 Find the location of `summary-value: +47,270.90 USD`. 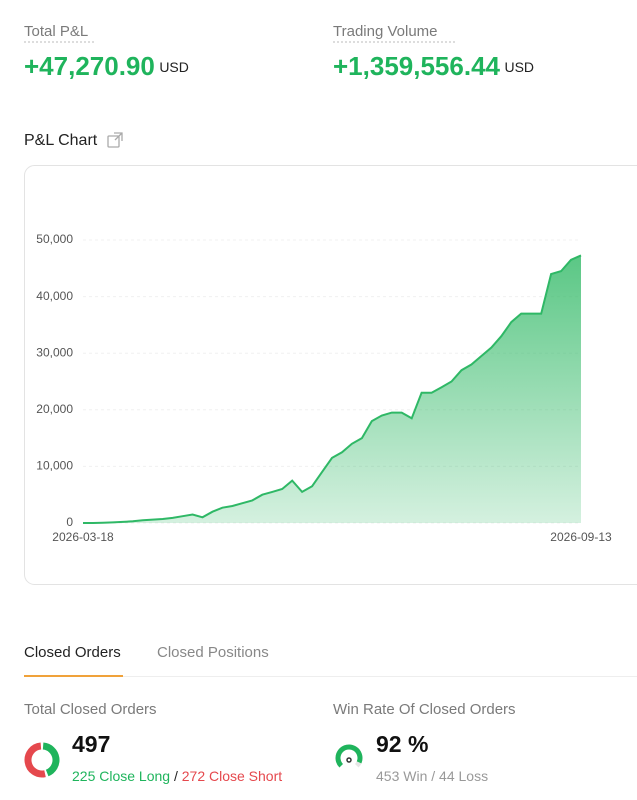

summary-value: +47,270.90 USD is located at coordinates (106, 66).